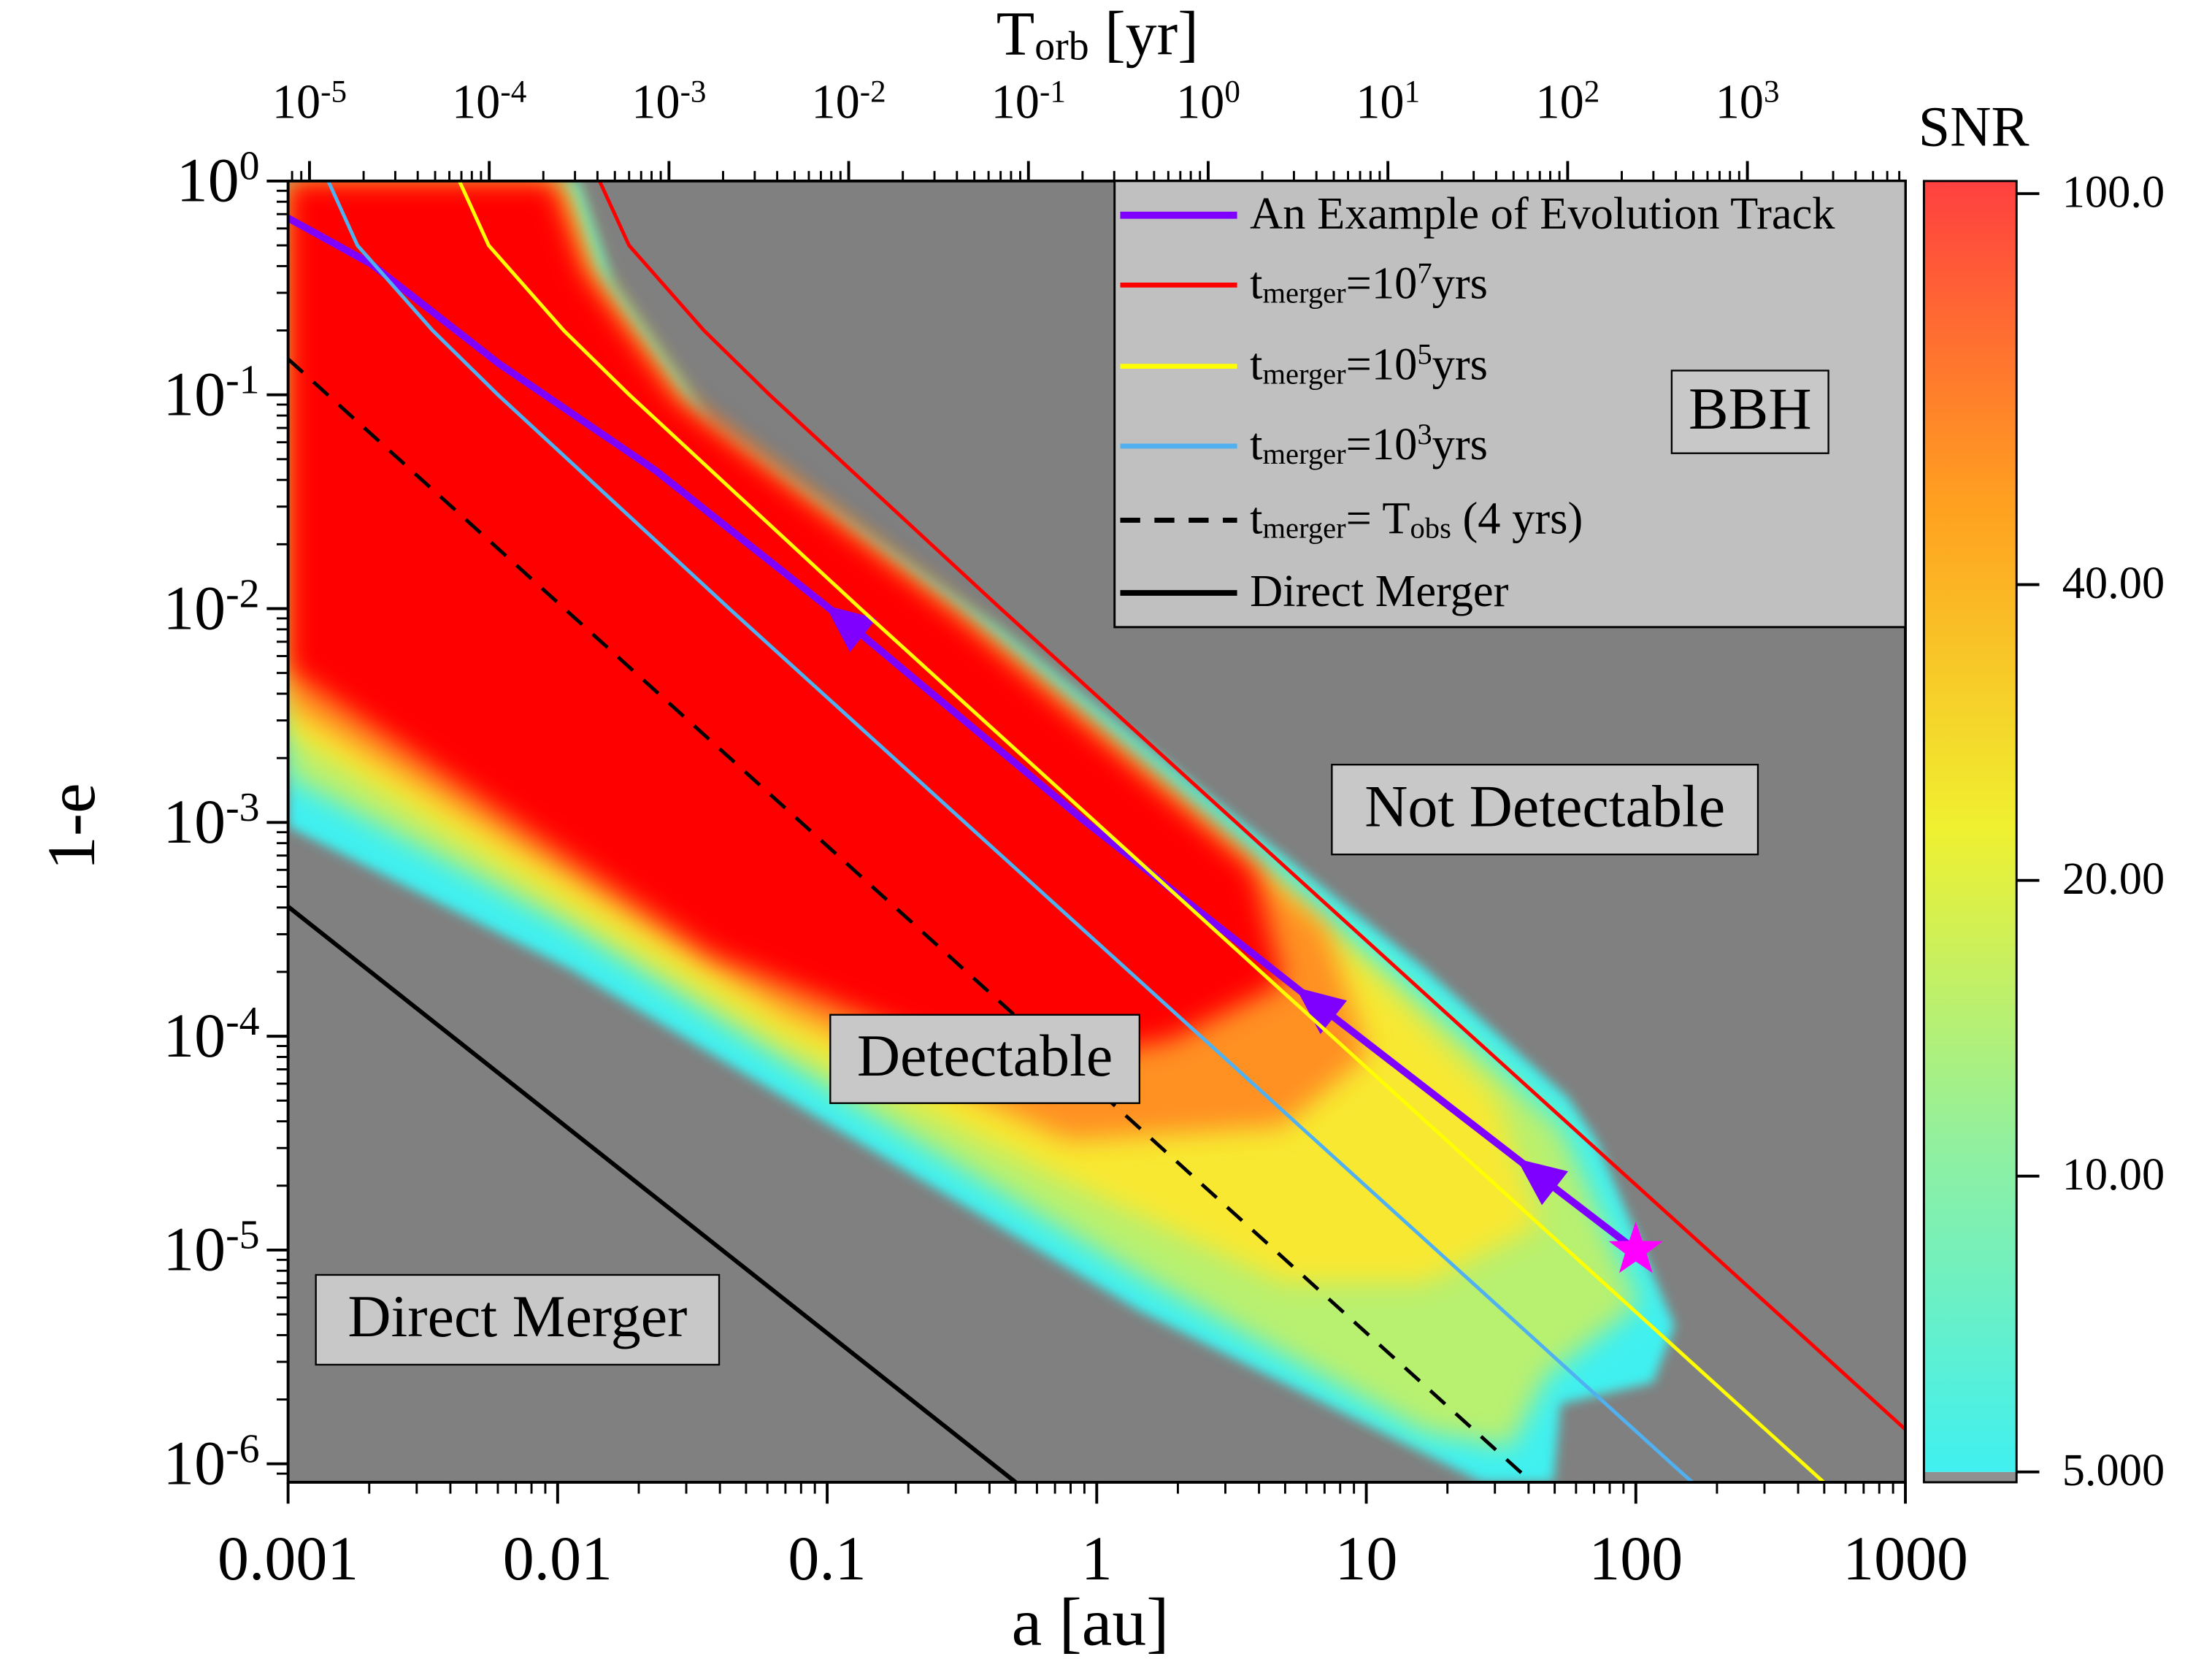  What do you see at coordinates (2113, 583) in the screenshot?
I see `colorbar-tick-label: 40.00` at bounding box center [2113, 583].